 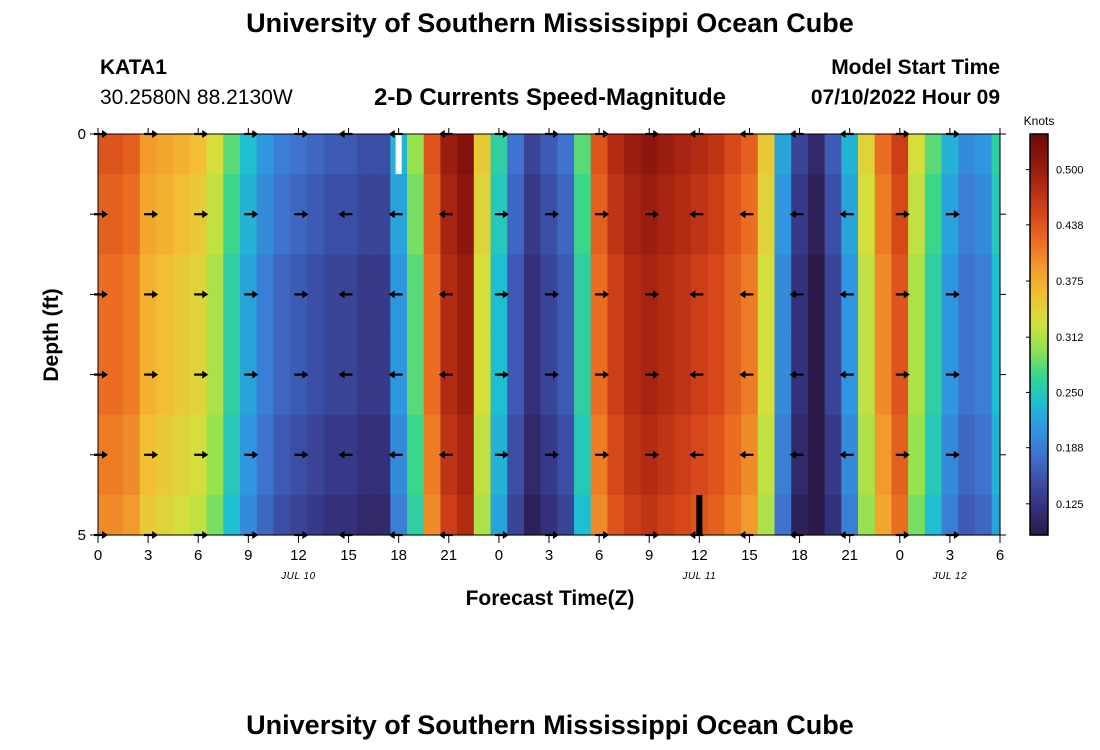 I want to click on model-start-value: 07/10/2022 Hour 09, so click(x=905, y=97).